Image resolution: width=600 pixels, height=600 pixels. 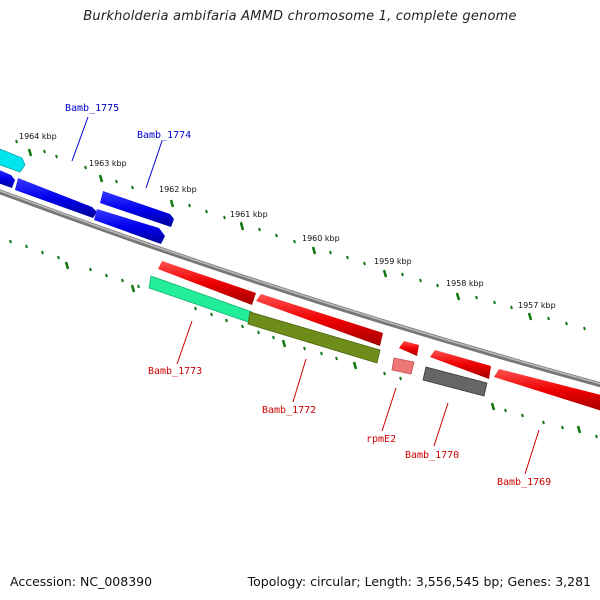 I want to click on accession-text: Accession: NC_008390, so click(x=81, y=581).